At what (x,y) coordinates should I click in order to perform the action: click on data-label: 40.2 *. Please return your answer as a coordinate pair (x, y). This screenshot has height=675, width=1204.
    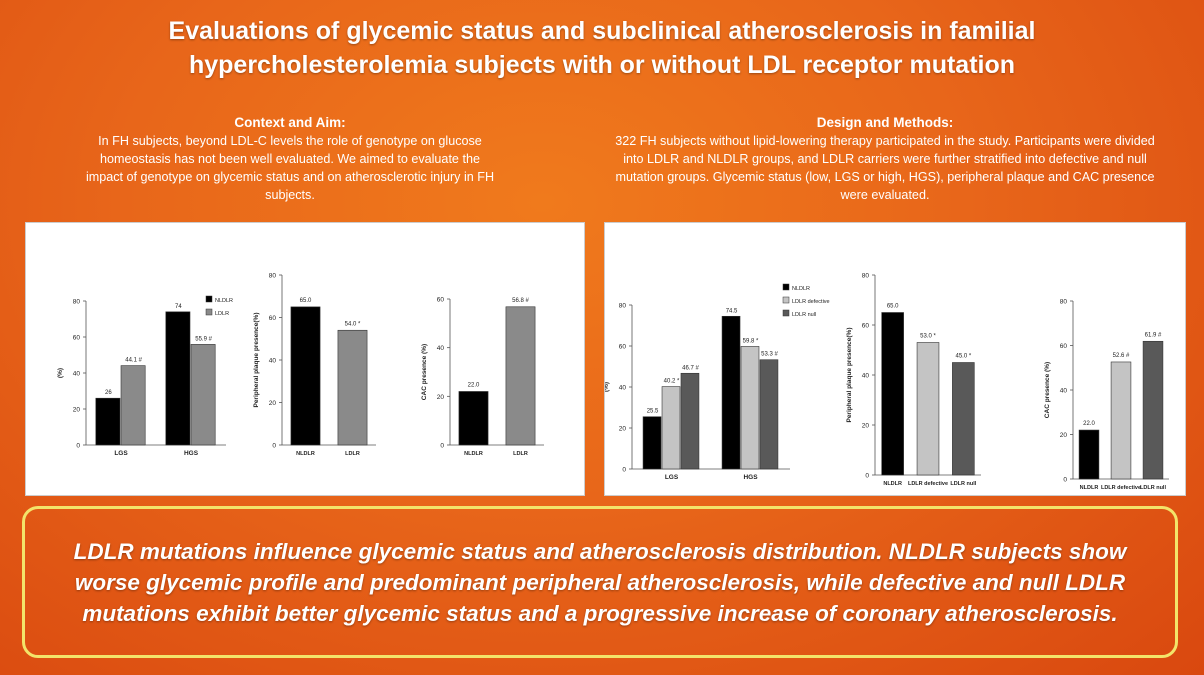
    Looking at the image, I should click on (672, 382).